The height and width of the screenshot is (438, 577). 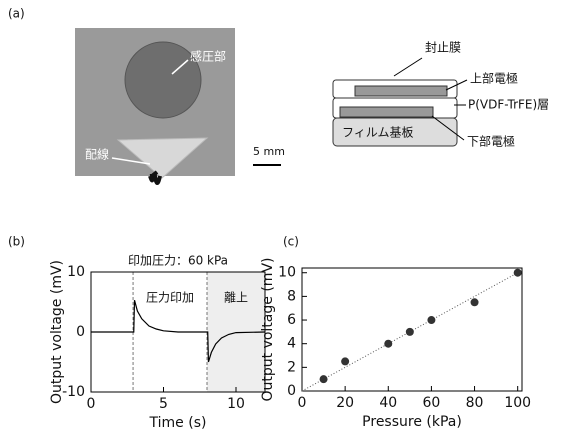 I want to click on y-tick-label: 4, so click(x=291, y=344).